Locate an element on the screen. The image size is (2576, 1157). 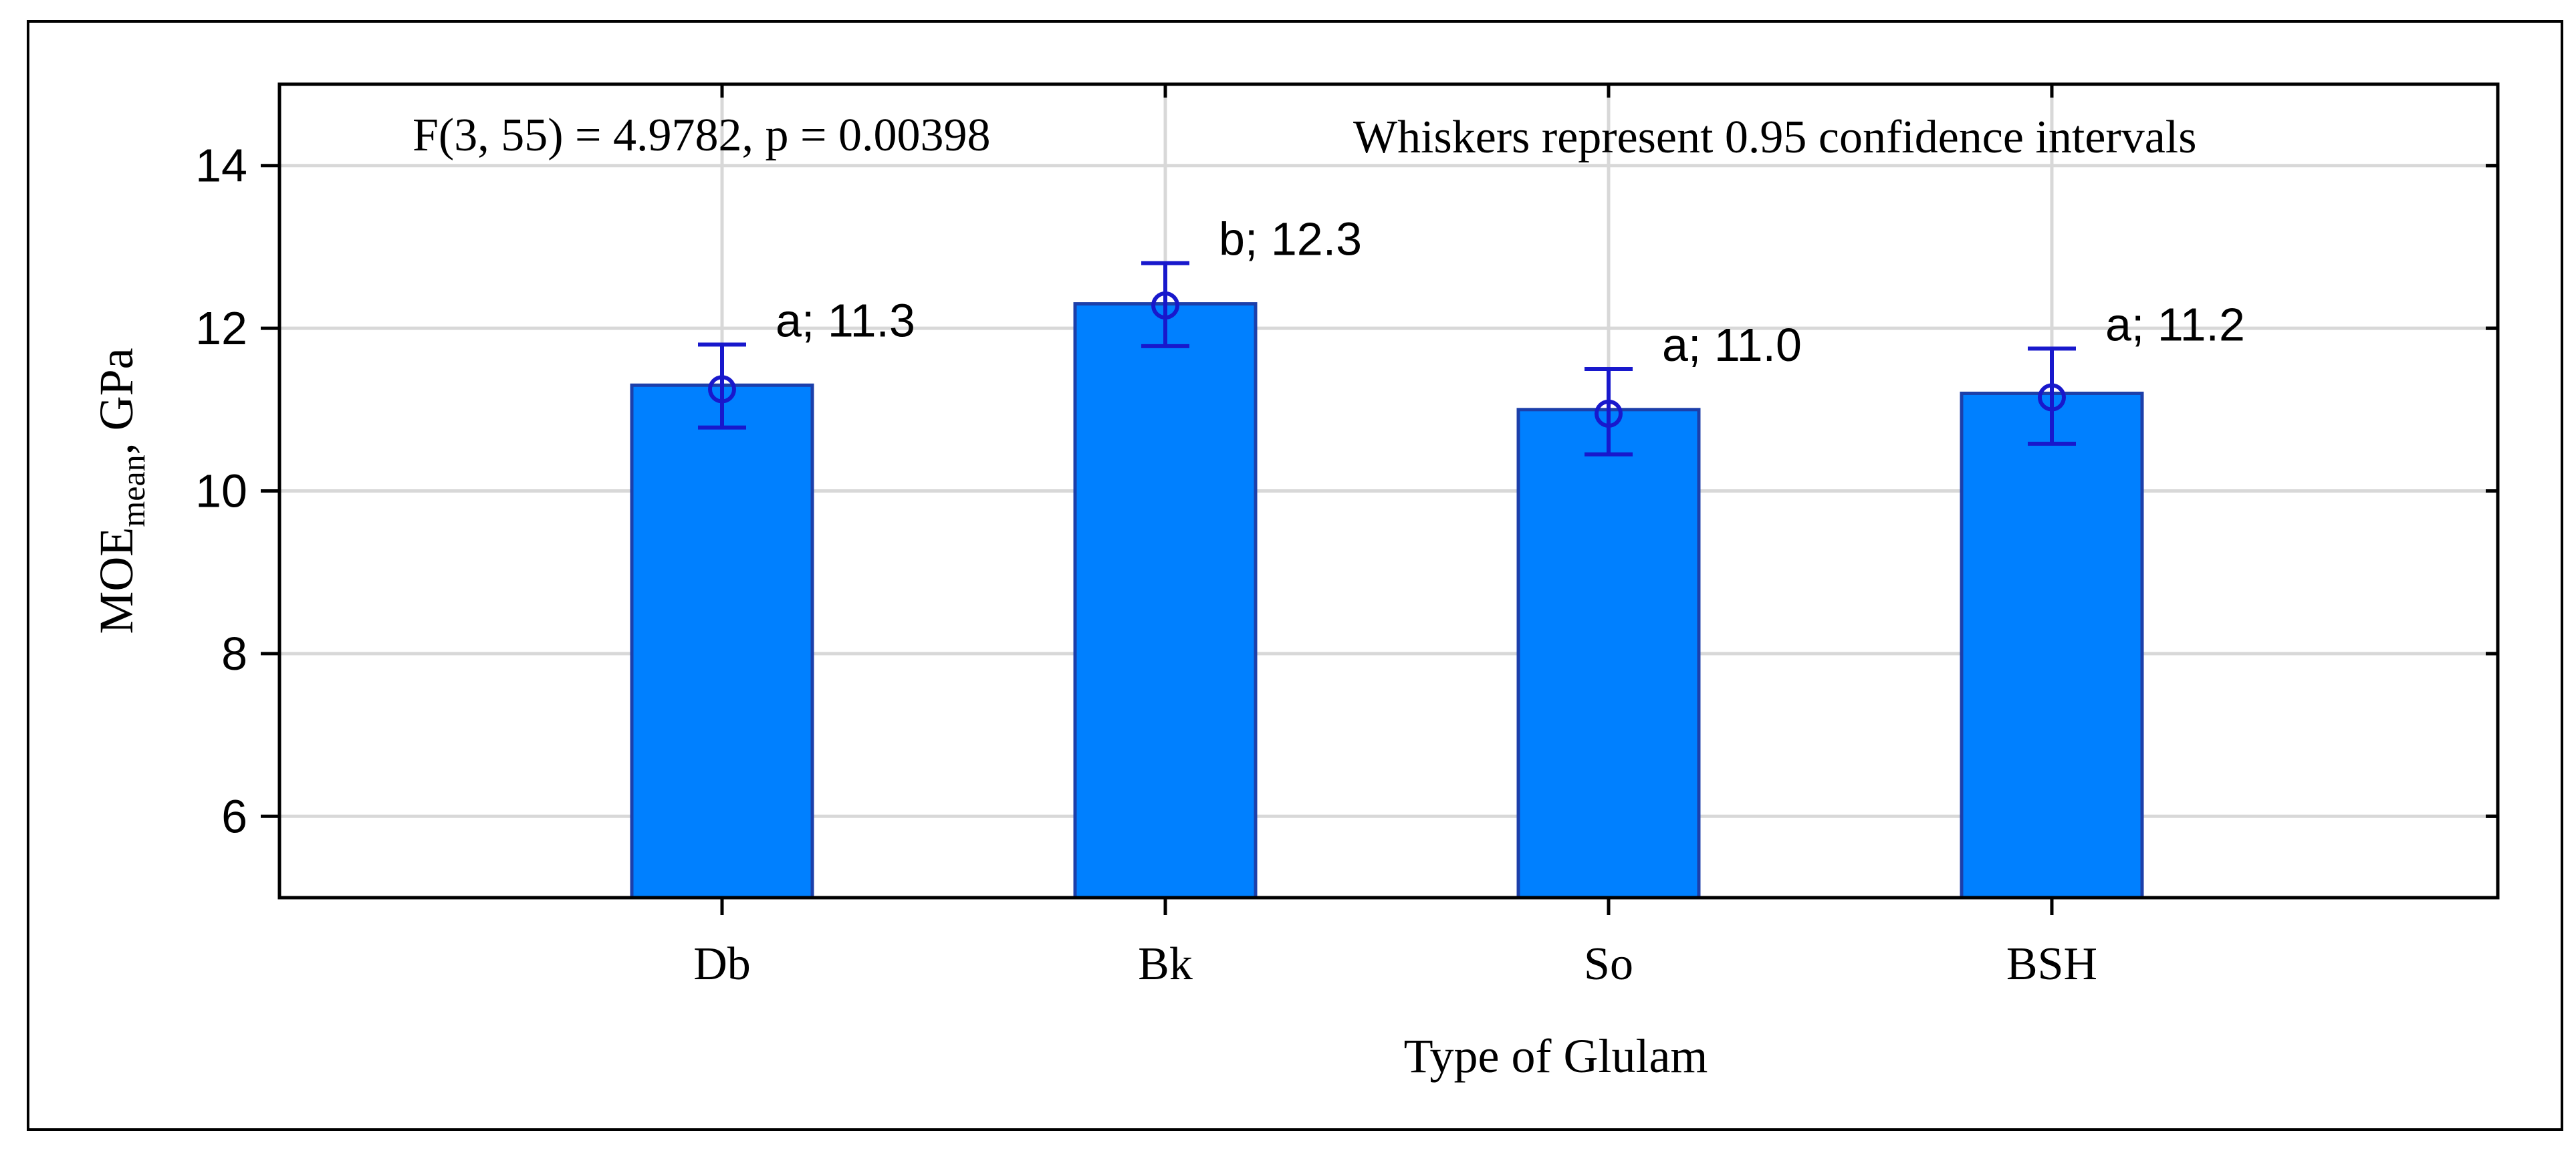
data-label-bk: b; 12.3 is located at coordinates (1290, 239).